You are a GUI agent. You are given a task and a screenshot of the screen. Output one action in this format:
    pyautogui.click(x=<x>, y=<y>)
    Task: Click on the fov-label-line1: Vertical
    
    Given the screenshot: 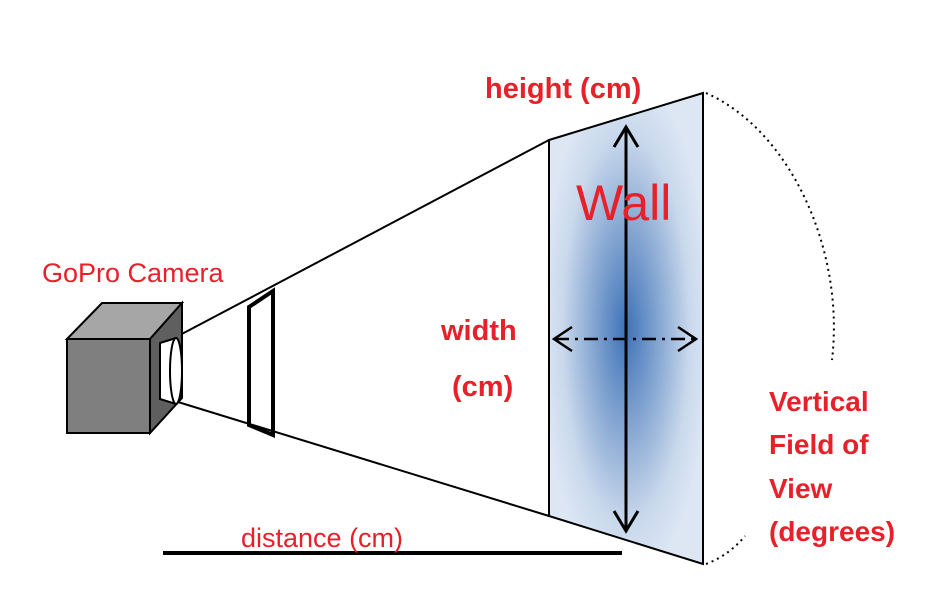 What is the action you would take?
    pyautogui.click(x=819, y=401)
    